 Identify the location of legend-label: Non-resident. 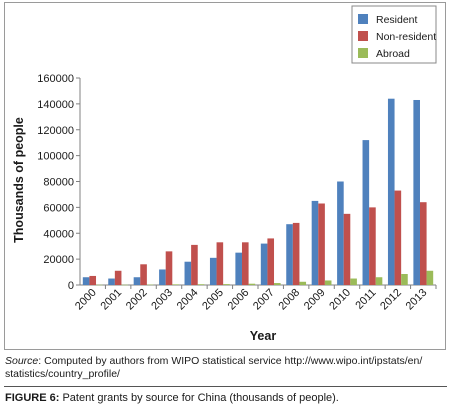
(406, 37).